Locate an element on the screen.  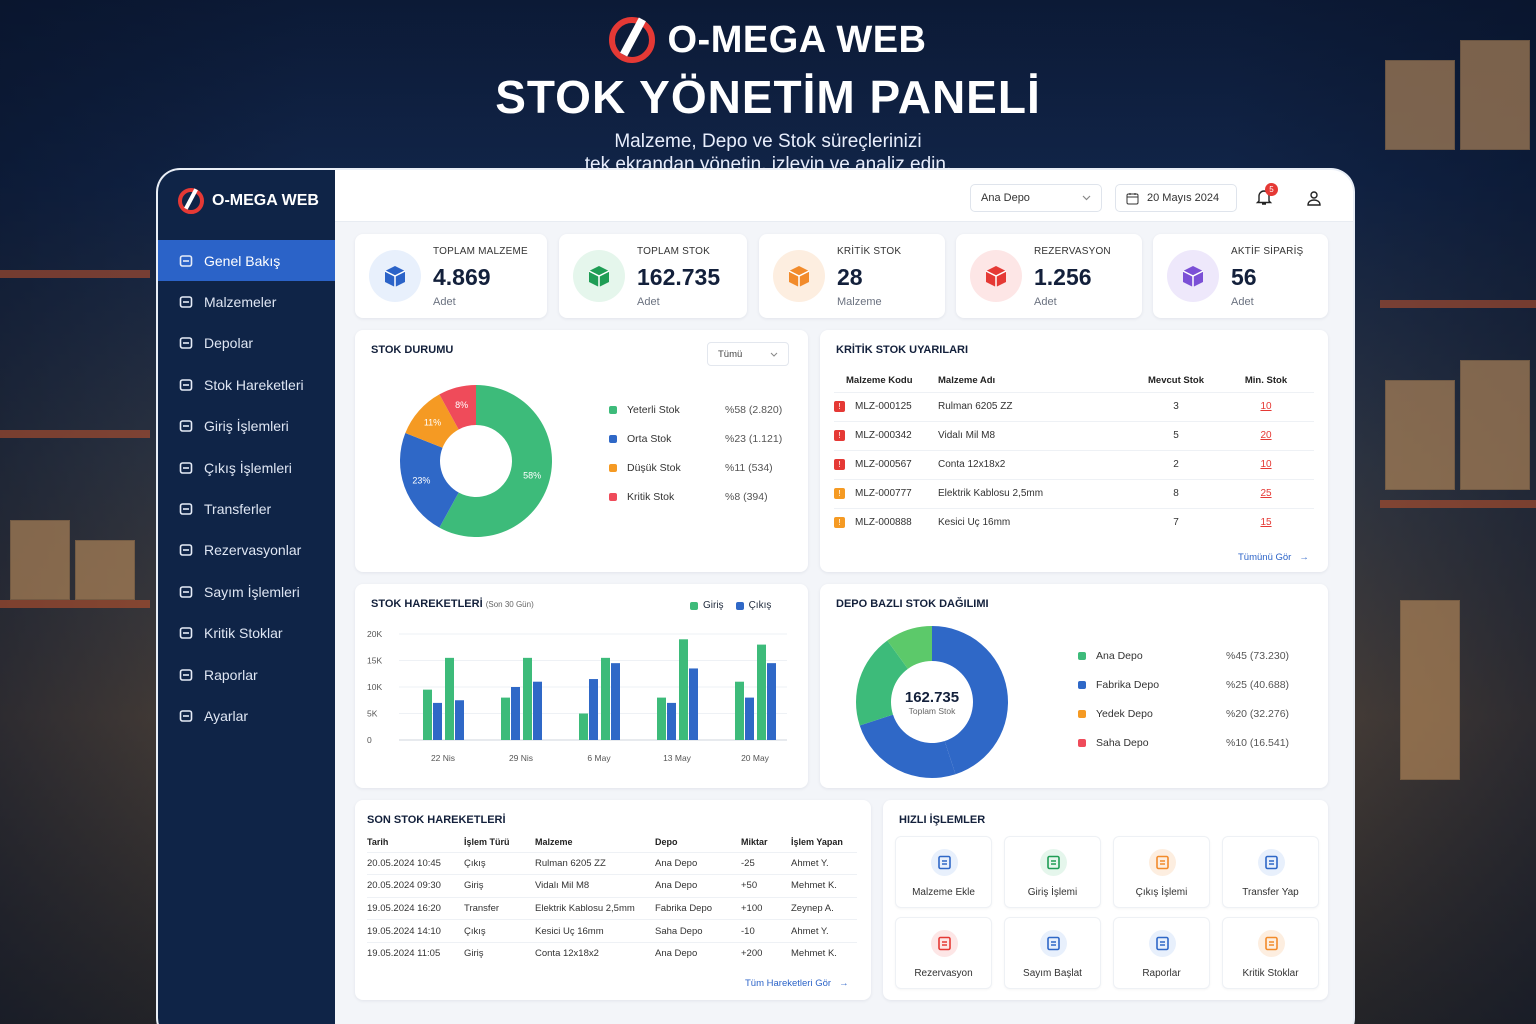
hero-subtitle-1: Malzeme, Depo ve Stok süreçlerinizi is located at coordinates (768, 141).